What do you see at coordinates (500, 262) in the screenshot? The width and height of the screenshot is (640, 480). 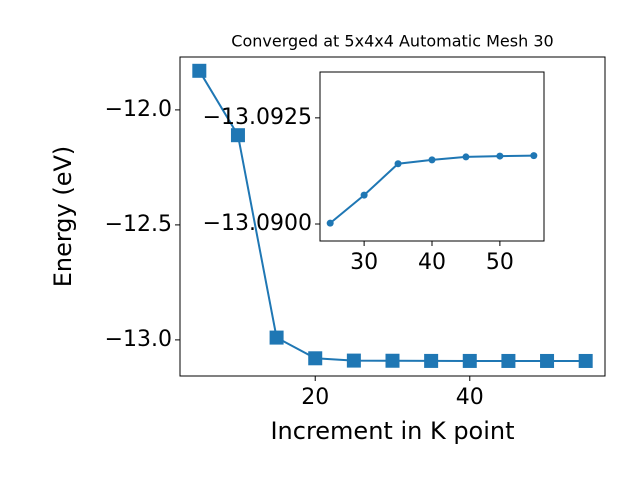 I see `x-tick-label: 50` at bounding box center [500, 262].